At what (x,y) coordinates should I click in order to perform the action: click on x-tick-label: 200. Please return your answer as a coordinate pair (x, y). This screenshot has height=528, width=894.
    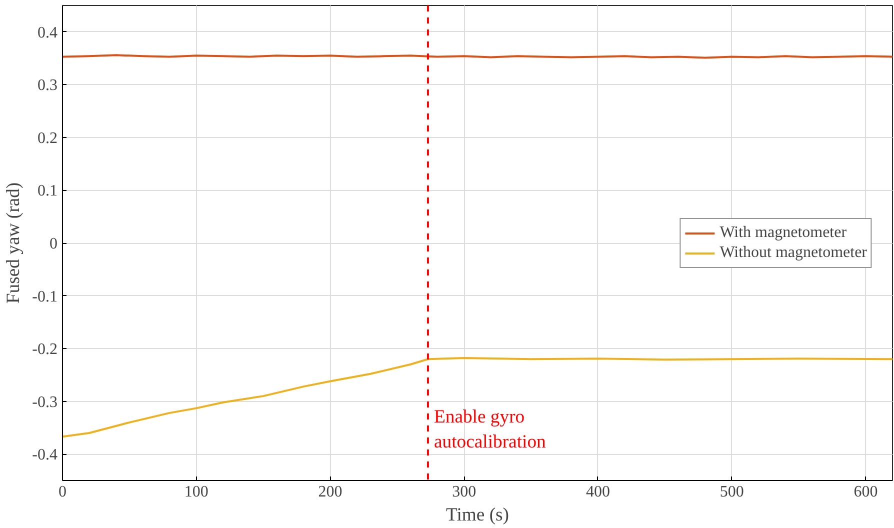
    Looking at the image, I should click on (330, 492).